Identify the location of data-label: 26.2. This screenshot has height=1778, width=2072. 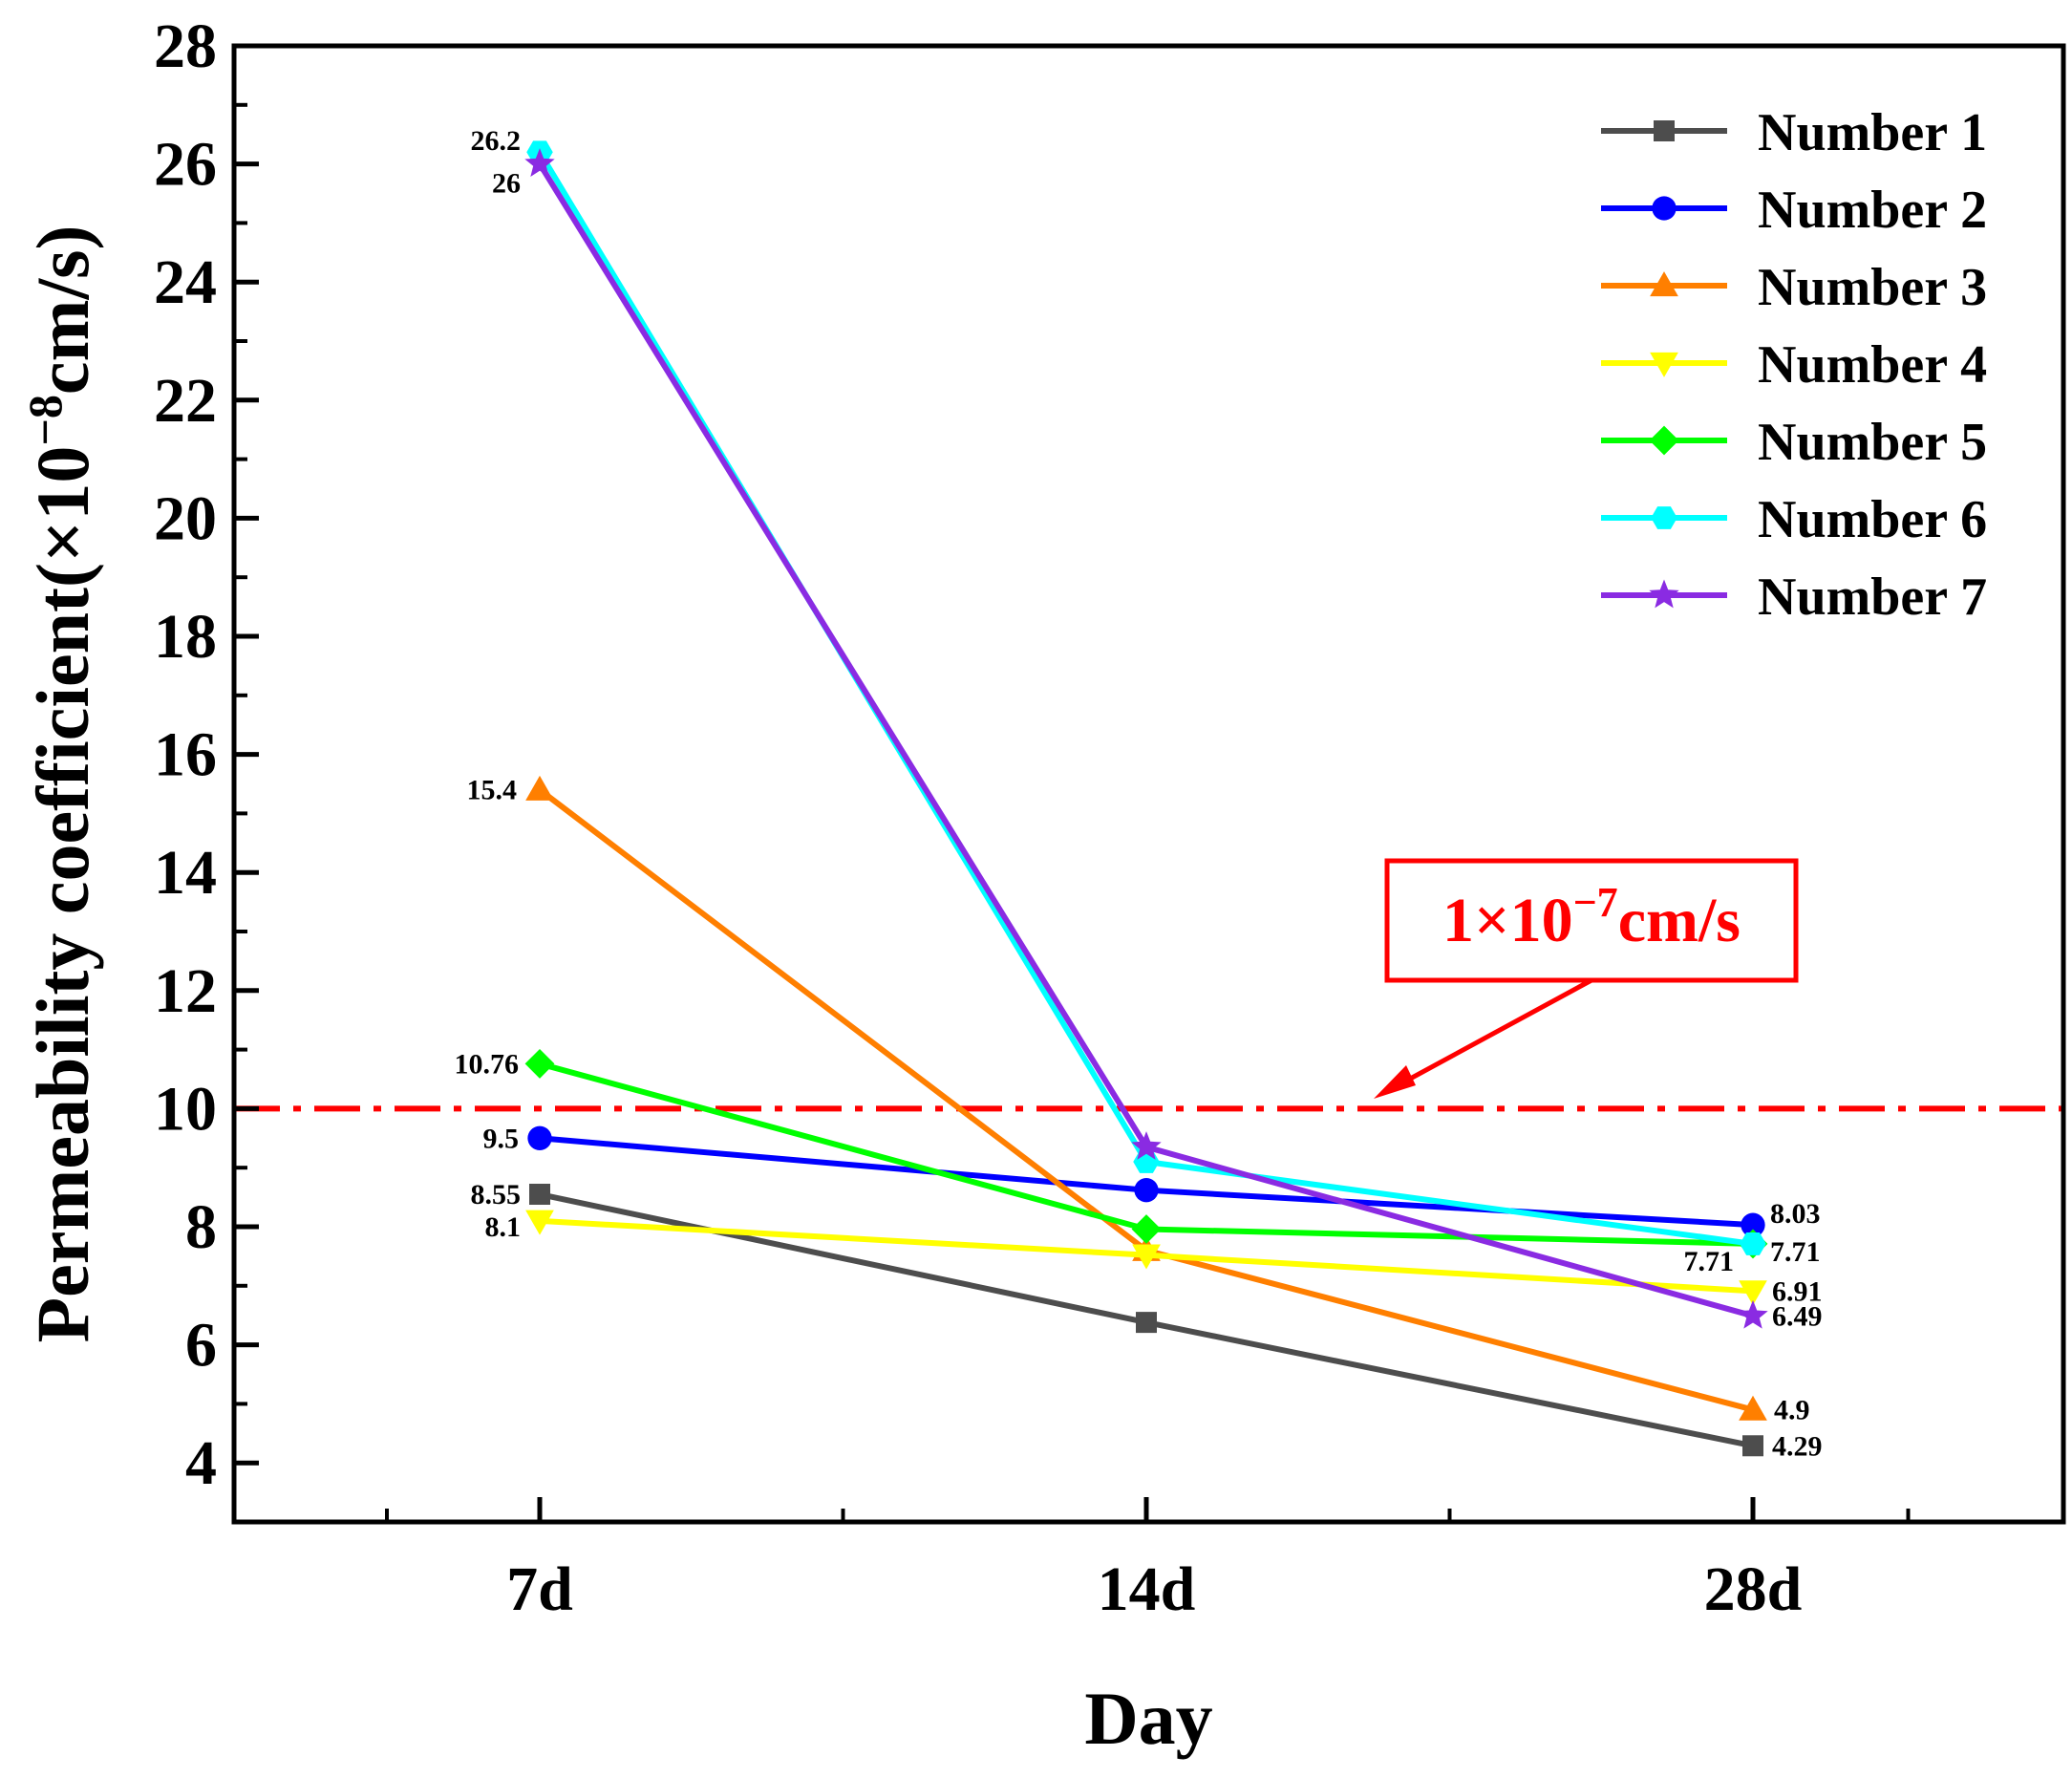
(496, 141).